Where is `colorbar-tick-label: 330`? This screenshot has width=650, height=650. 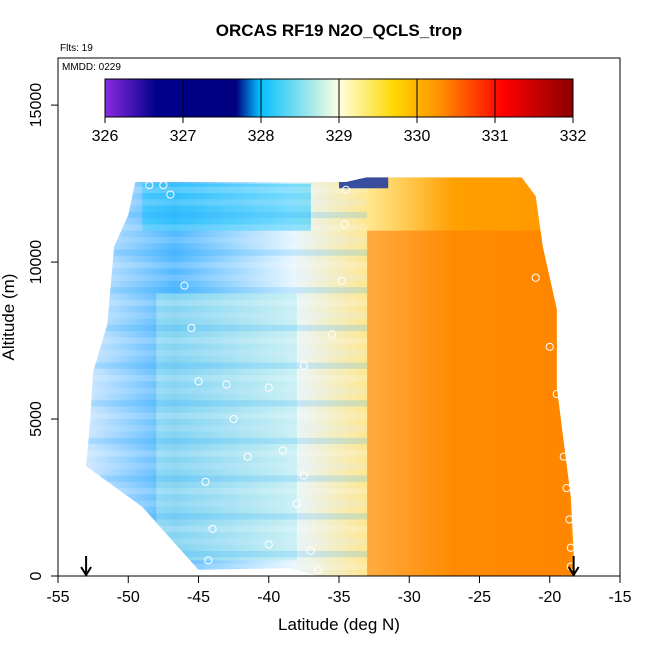 colorbar-tick-label: 330 is located at coordinates (417, 136).